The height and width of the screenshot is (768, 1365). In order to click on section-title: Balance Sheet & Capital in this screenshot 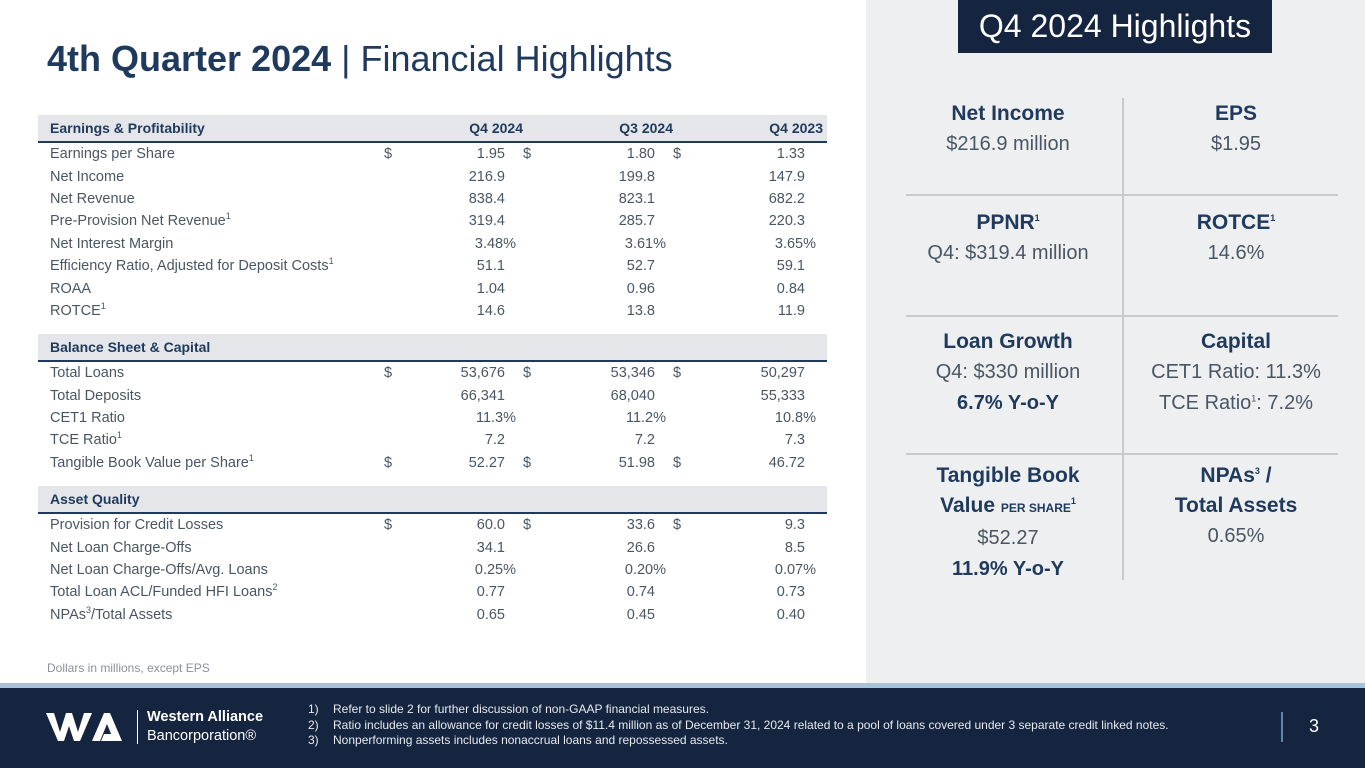, I will do `click(130, 347)`.